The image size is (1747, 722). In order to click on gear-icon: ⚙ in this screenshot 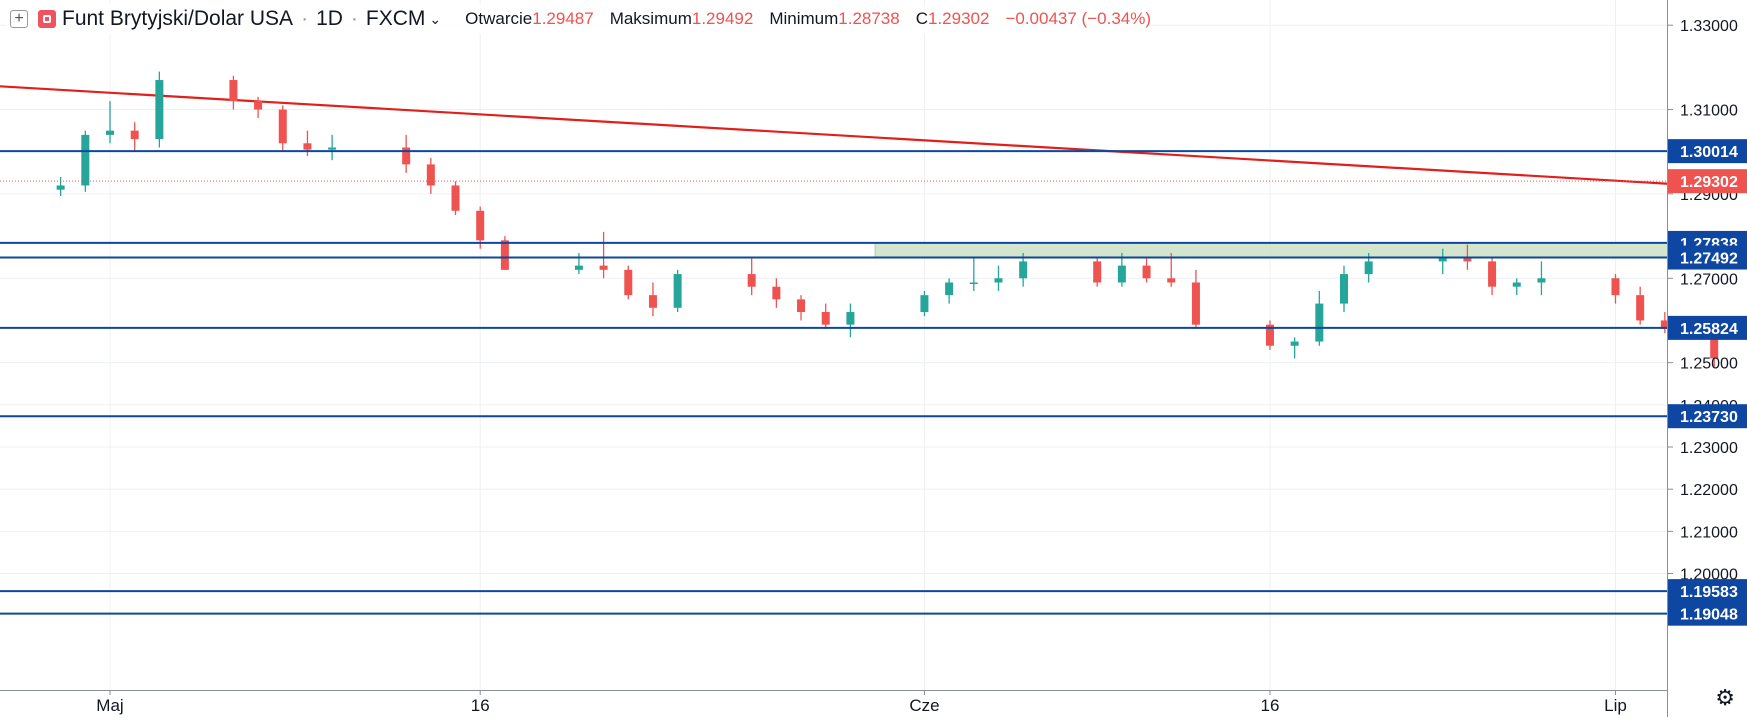, I will do `click(1725, 697)`.